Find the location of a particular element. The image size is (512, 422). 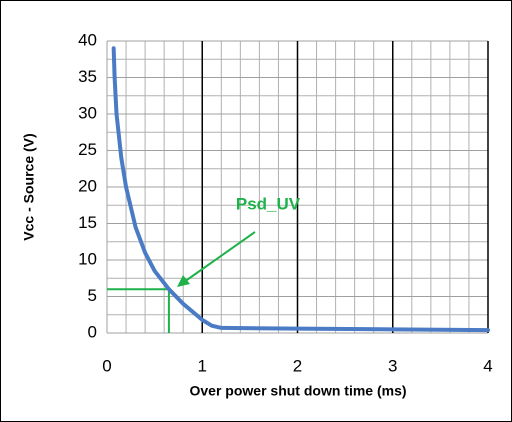

y-axis-label: Vcc - Source (V) is located at coordinates (29, 186).